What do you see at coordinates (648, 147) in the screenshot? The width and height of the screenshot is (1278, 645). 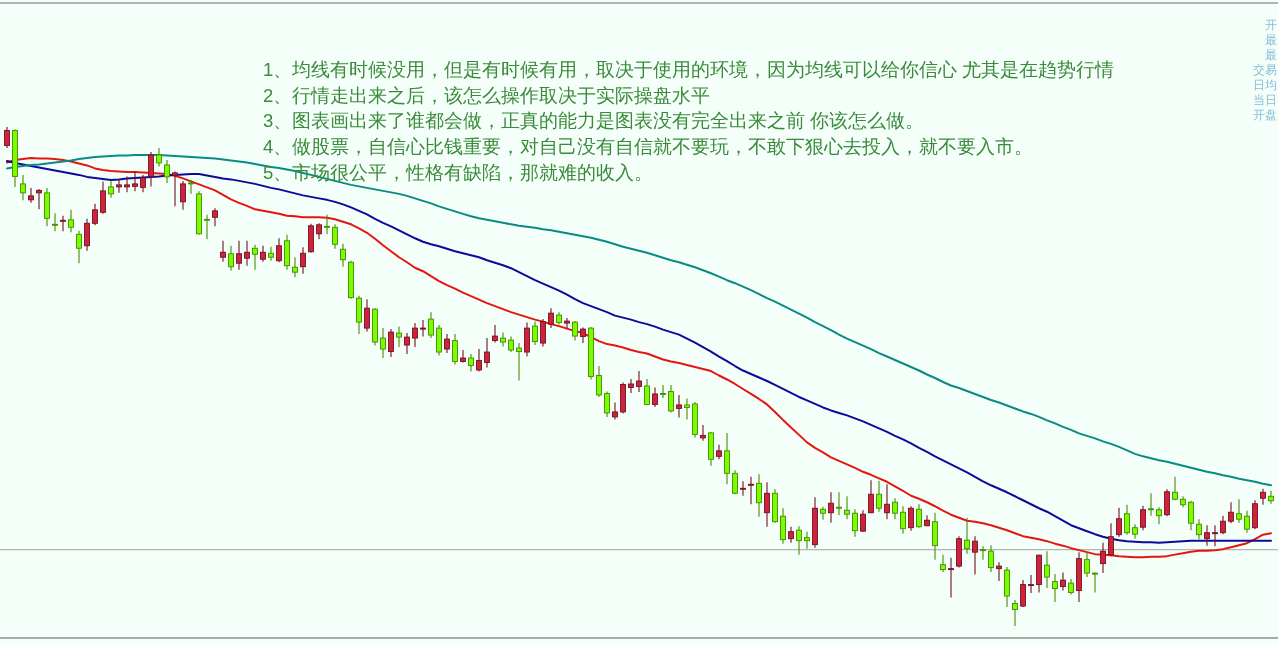 I see `annotation: 4、做股票，自信心比钱重要，对自己没有自信就不要玩，不敢下狠心去投入，就不要入市。` at bounding box center [648, 147].